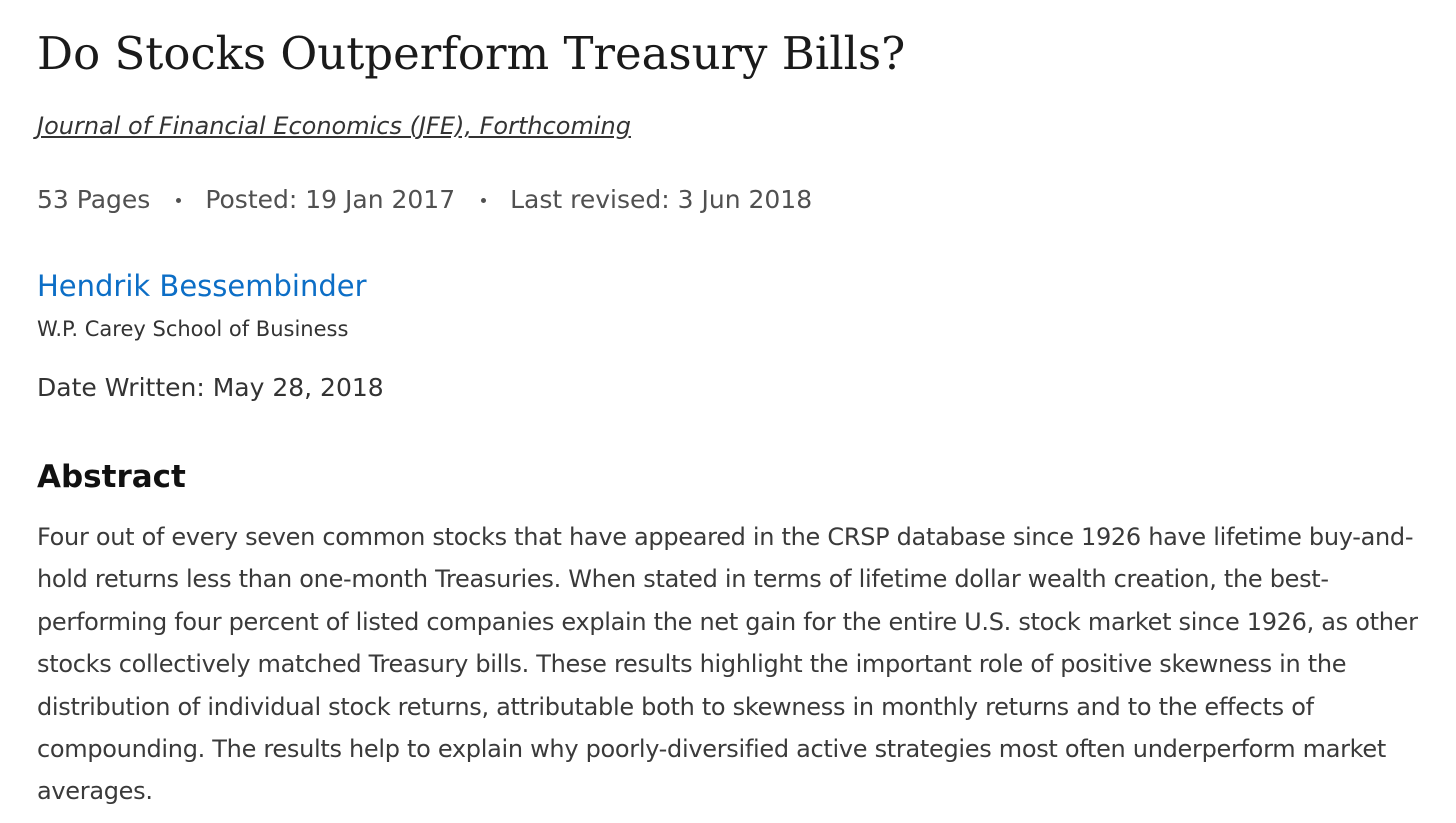  Describe the element at coordinates (210, 388) in the screenshot. I see `date-written: Date Written: May 28, 2018` at that location.